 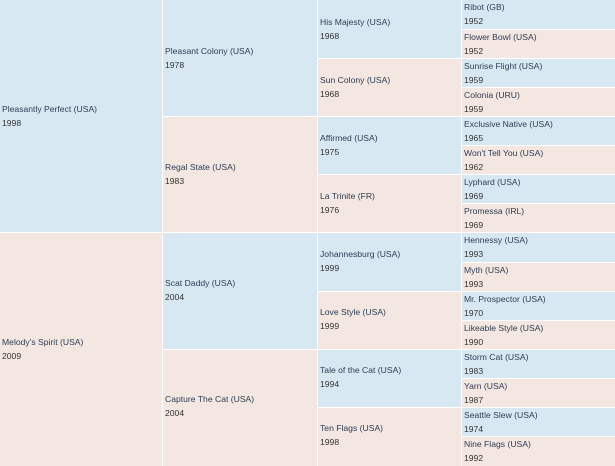 I want to click on horse-name: Affirmed (USA), so click(x=349, y=138).